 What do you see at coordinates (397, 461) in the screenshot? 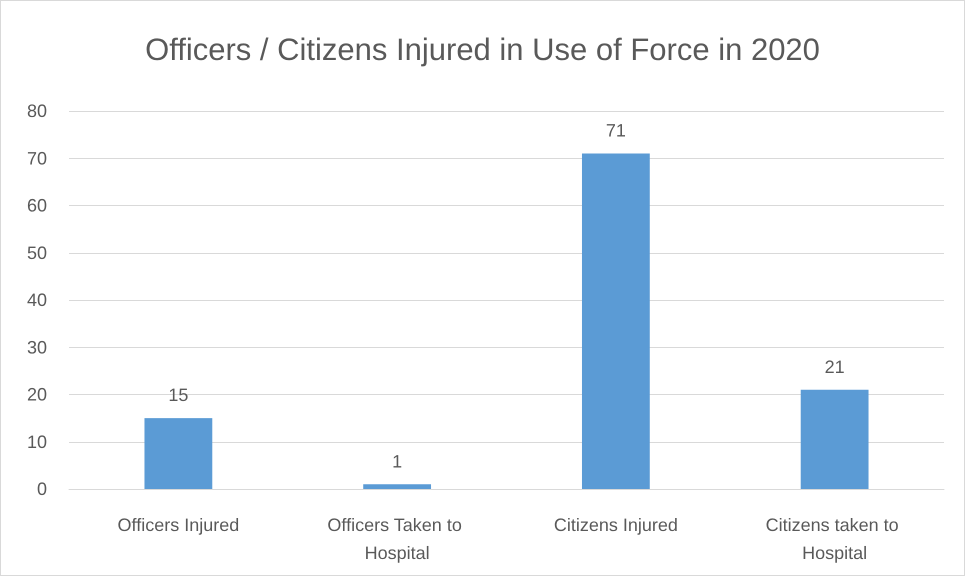
I see `data-label: 1` at bounding box center [397, 461].